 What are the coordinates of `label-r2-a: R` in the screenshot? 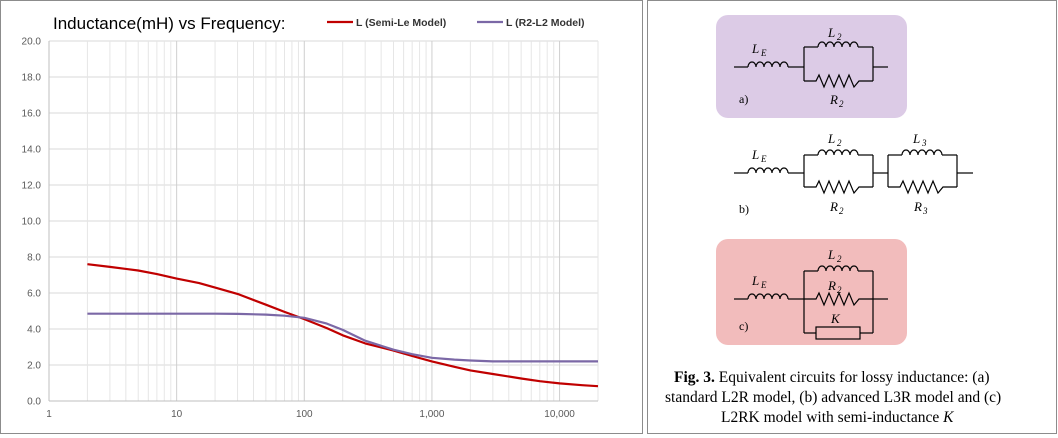 It's located at (833, 99).